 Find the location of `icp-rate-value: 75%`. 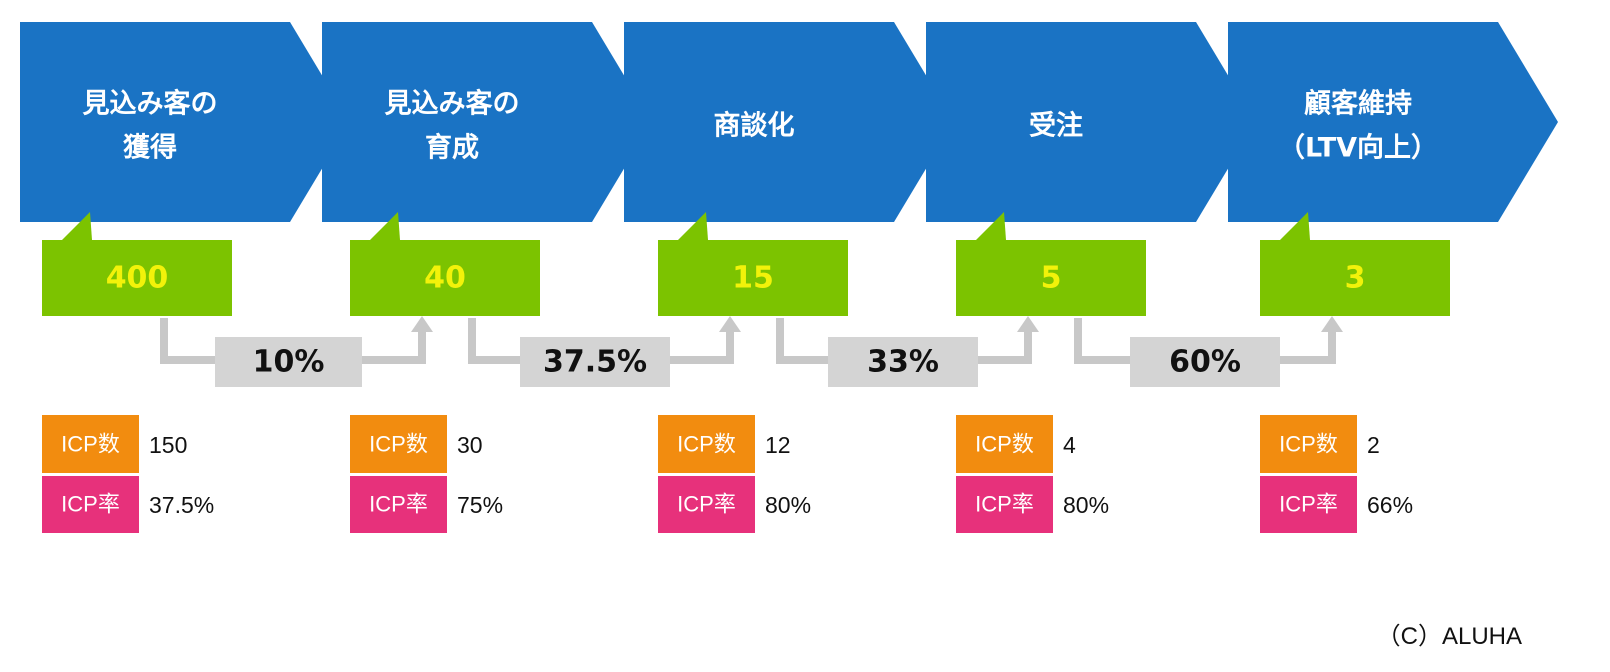

icp-rate-value: 75% is located at coordinates (480, 505).